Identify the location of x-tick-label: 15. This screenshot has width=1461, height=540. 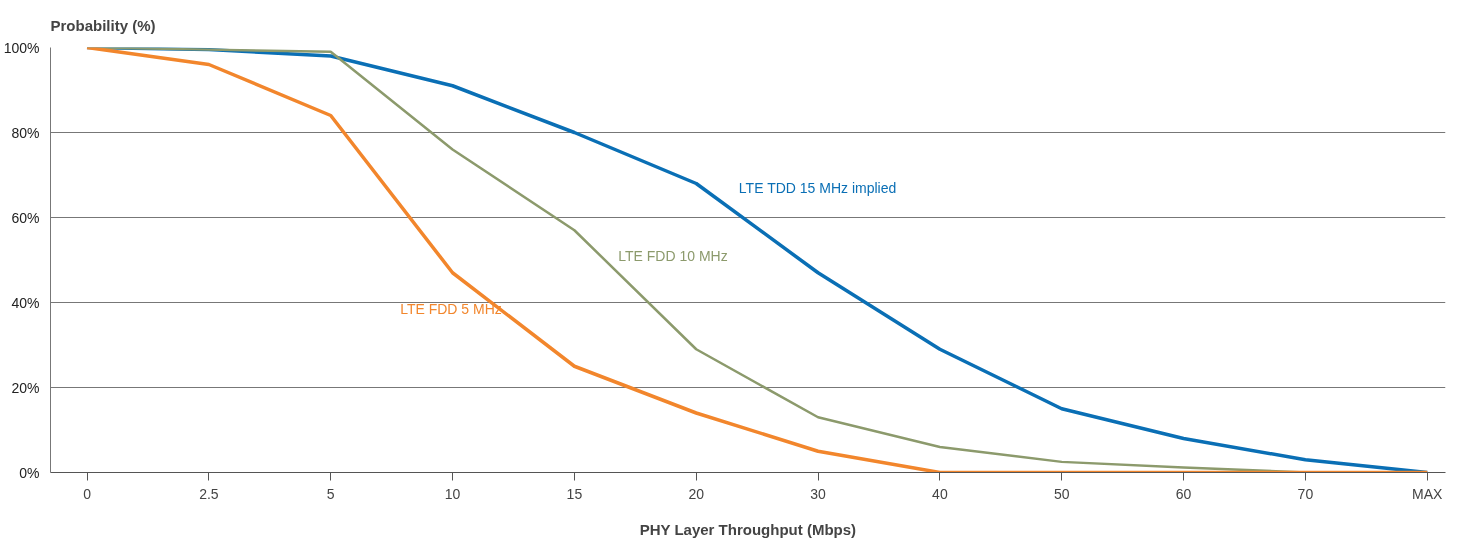
(574, 493).